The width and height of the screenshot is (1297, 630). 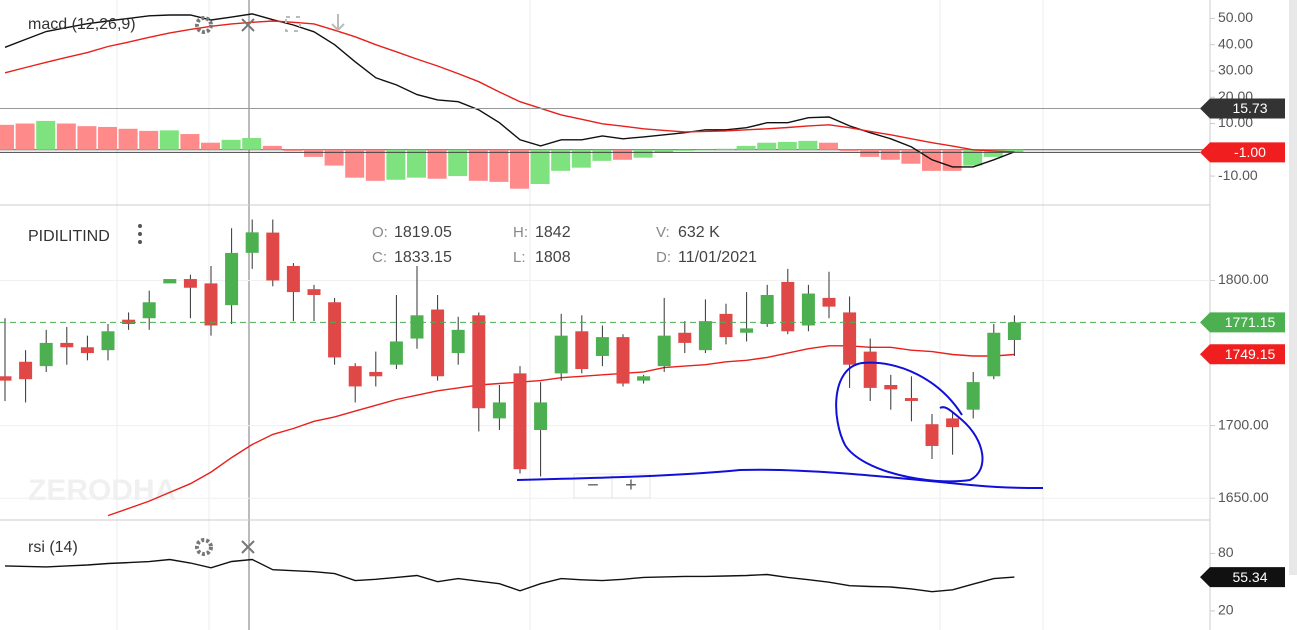 I want to click on y-tick-label: 1650.00, so click(x=1243, y=497).